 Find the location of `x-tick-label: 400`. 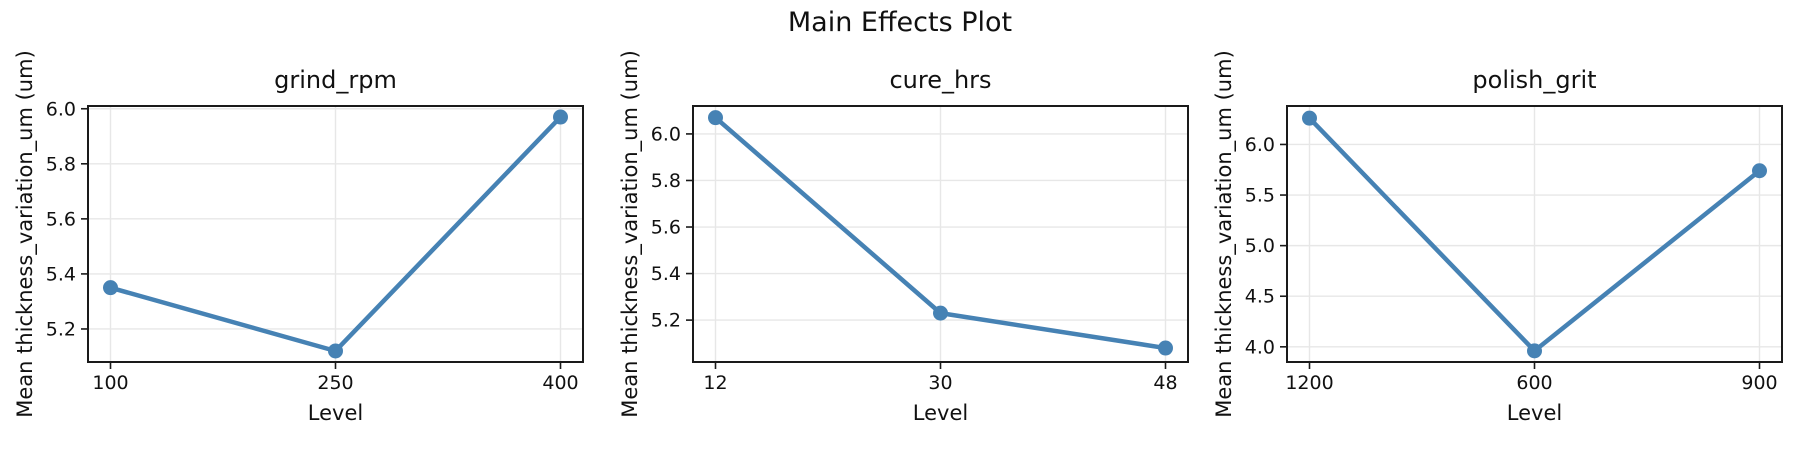

x-tick-label: 400 is located at coordinates (560, 383).